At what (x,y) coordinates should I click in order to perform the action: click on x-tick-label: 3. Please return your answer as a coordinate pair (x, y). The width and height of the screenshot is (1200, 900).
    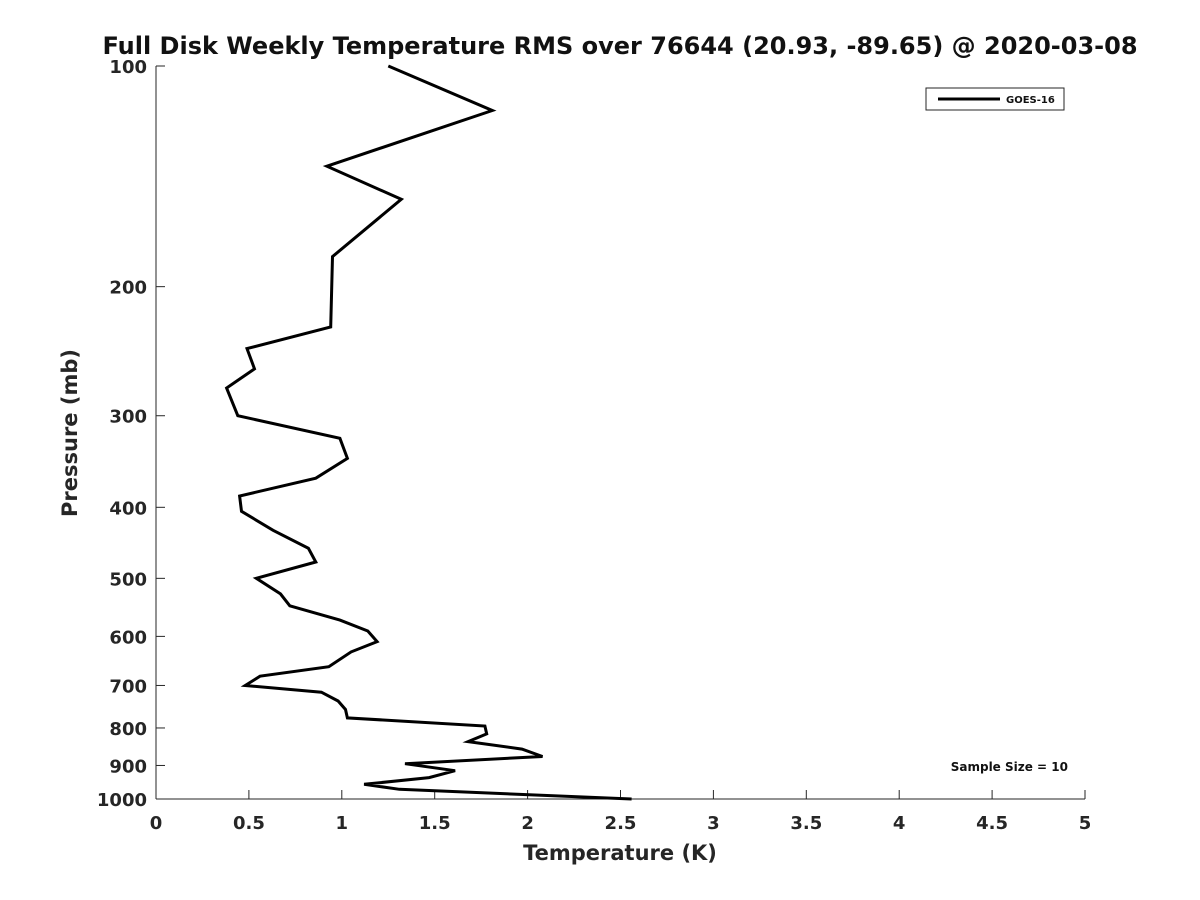
    Looking at the image, I should click on (713, 823).